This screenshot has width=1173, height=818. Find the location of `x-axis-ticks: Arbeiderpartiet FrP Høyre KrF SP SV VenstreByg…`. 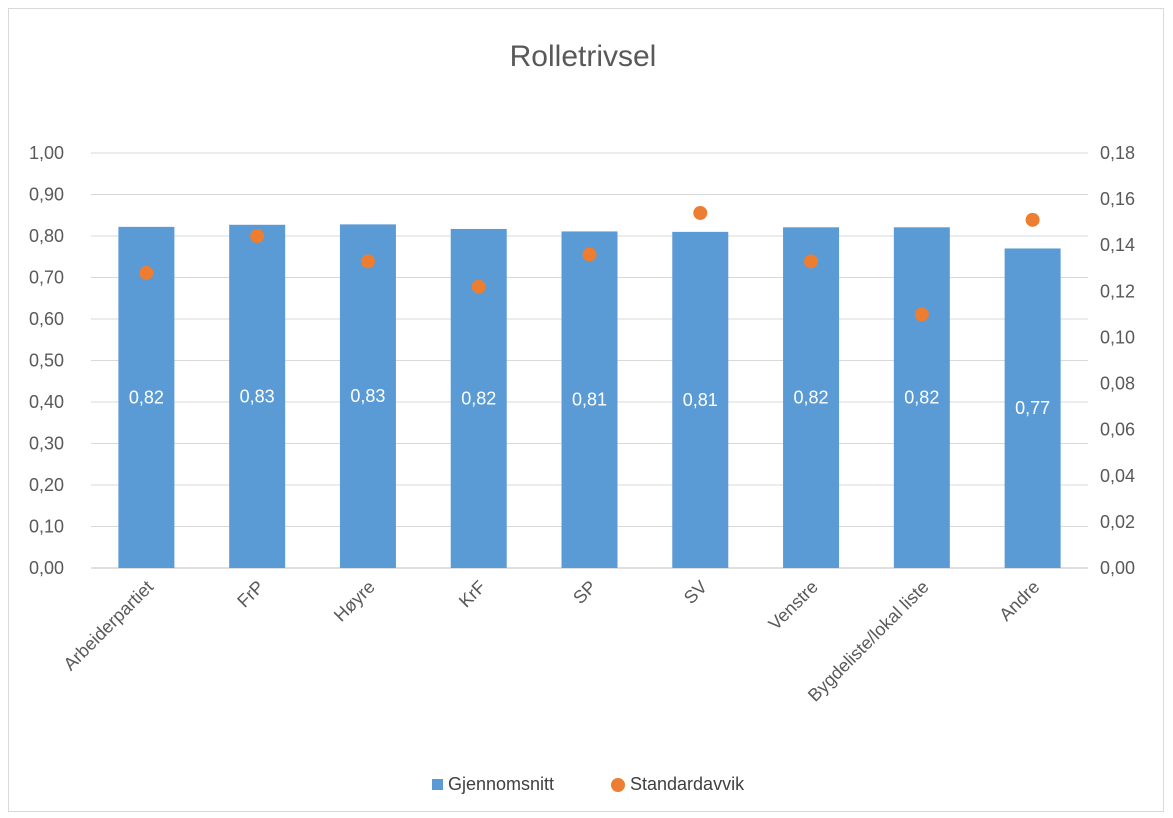

x-axis-ticks: Arbeiderpartiet FrP Høyre KrF SP SV VenstreByg… is located at coordinates (552, 641).